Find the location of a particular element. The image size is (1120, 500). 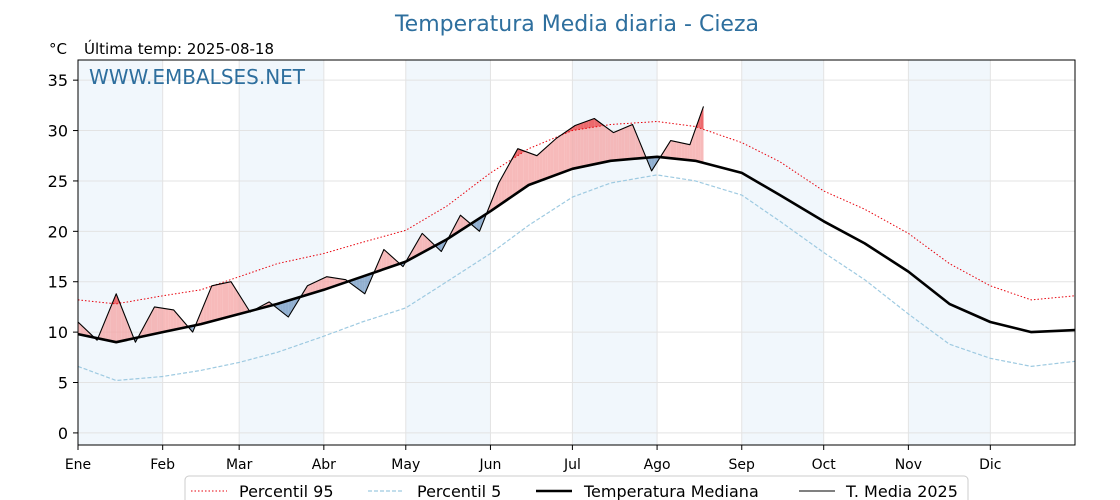

y-tick-label: 15 is located at coordinates (58, 282).